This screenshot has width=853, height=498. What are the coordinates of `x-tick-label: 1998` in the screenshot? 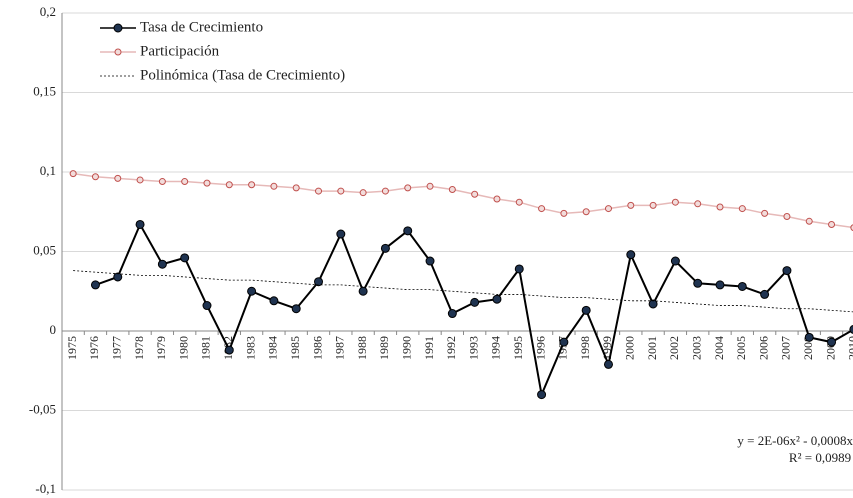 It's located at (585, 348).